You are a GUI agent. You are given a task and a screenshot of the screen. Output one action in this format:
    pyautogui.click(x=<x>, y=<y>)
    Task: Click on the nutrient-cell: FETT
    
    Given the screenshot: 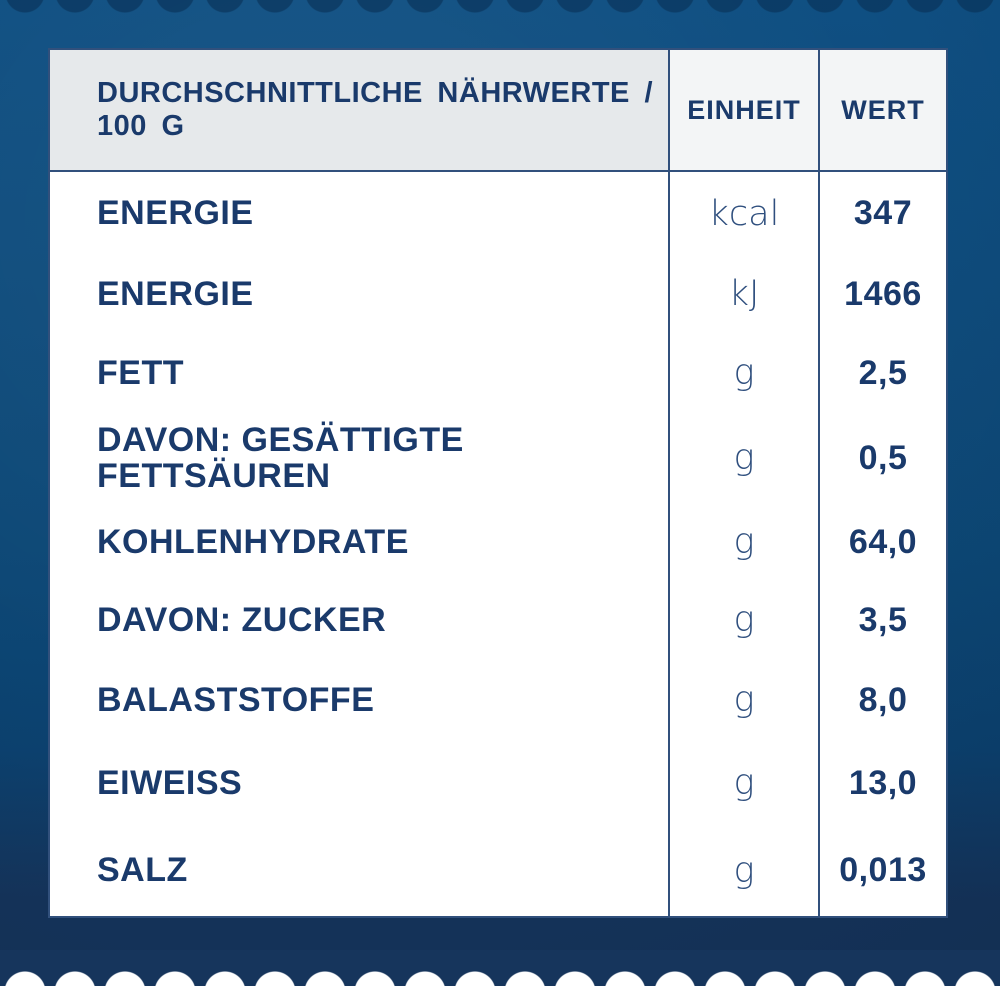 What is the action you would take?
    pyautogui.click(x=359, y=373)
    